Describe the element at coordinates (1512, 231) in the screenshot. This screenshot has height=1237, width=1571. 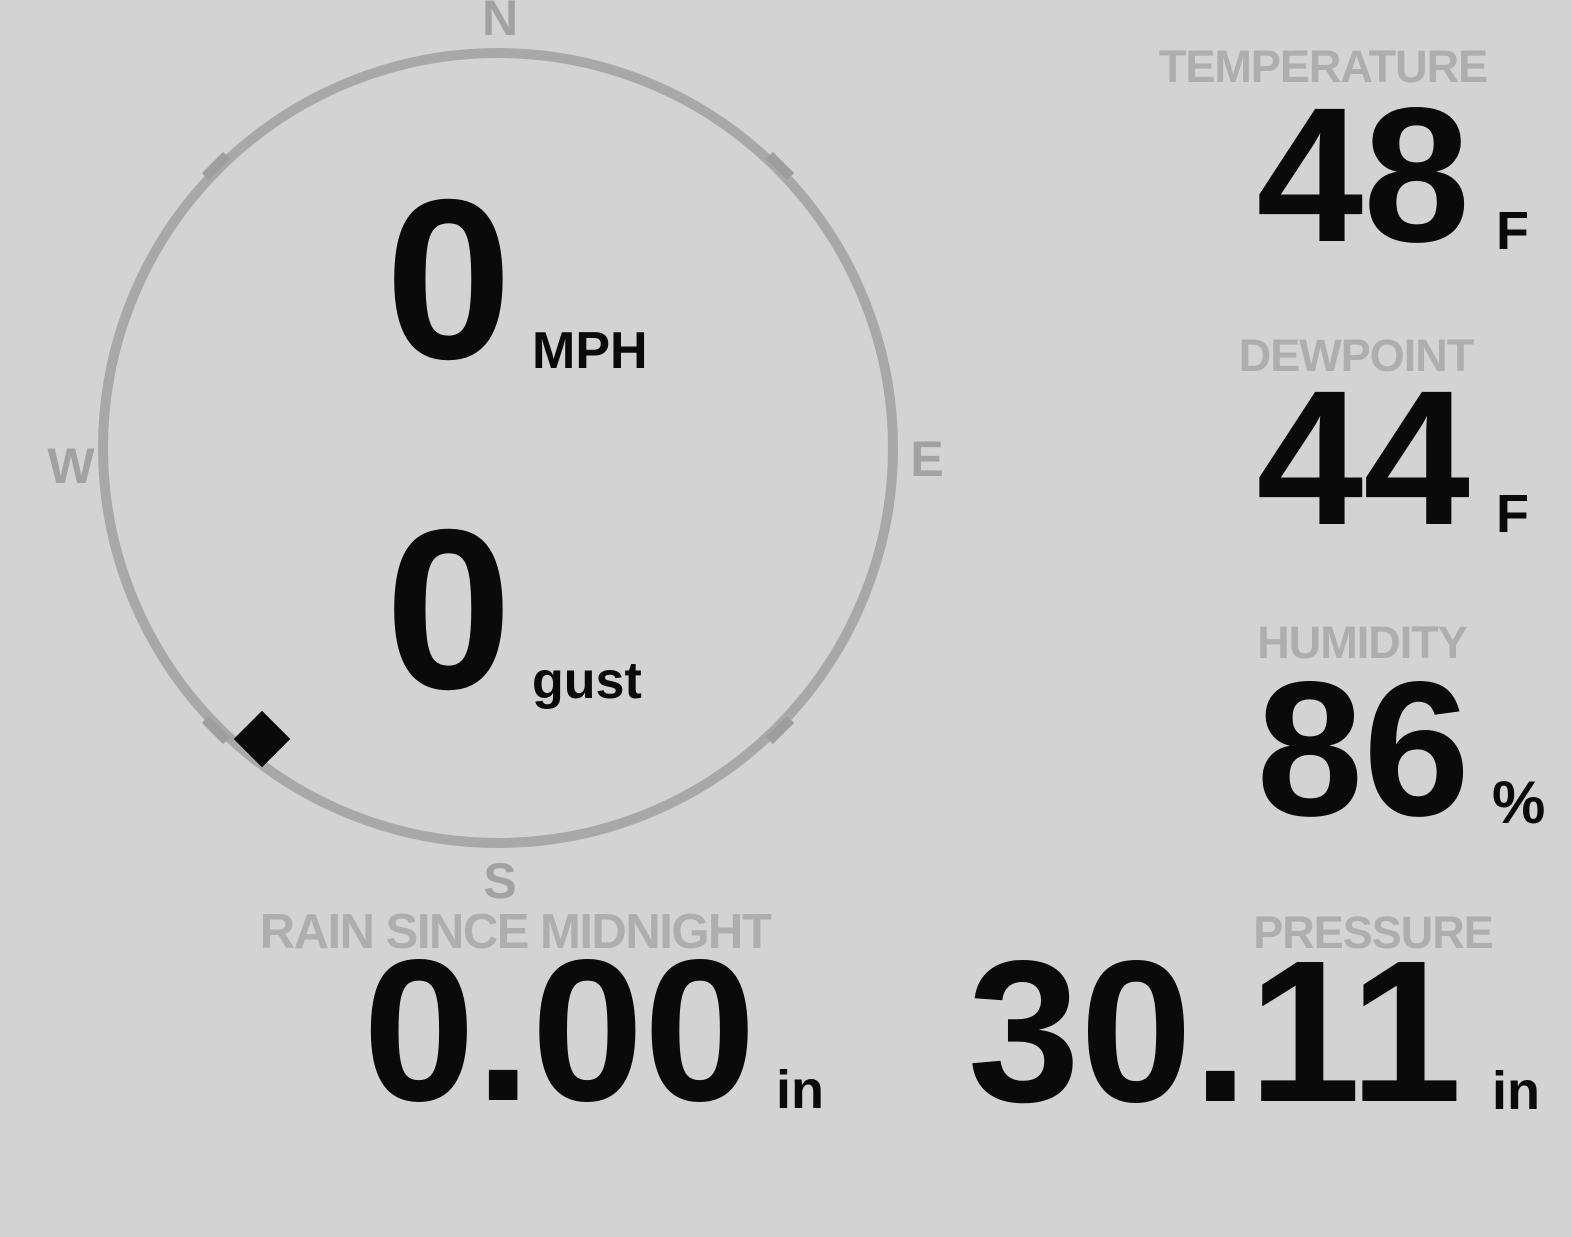
I see `temperature-unit: F` at that location.